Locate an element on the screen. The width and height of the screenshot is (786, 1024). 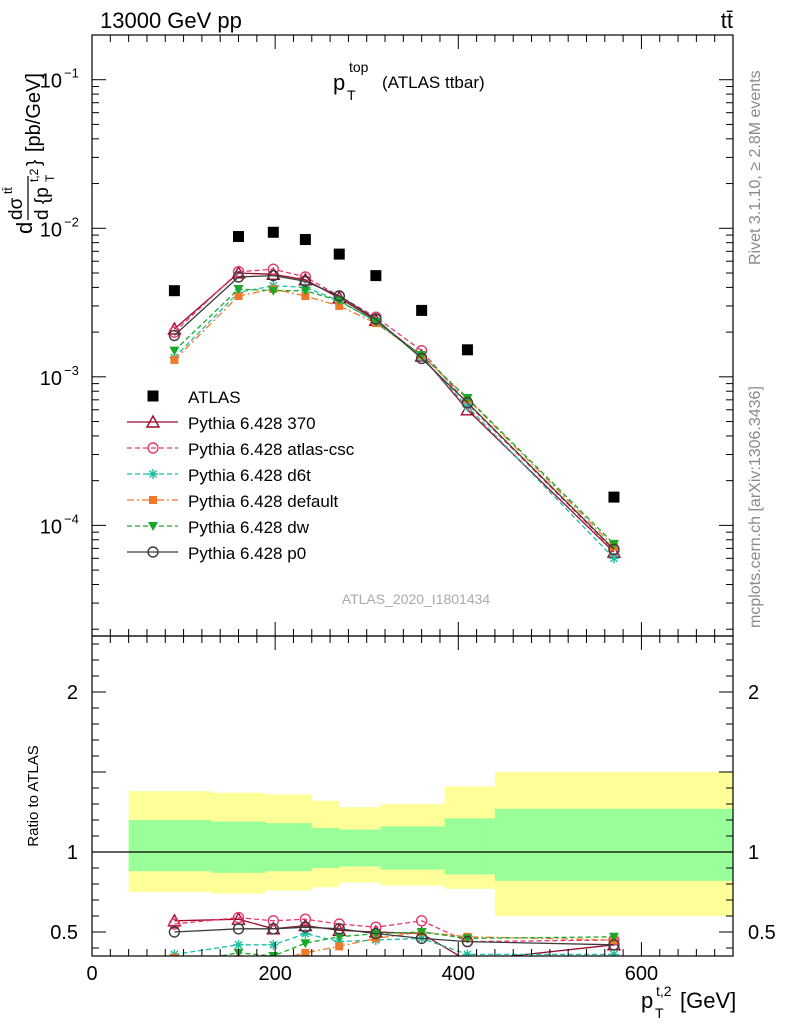
plot-title-rest: (ATLAS ttbar) is located at coordinates (433, 82).